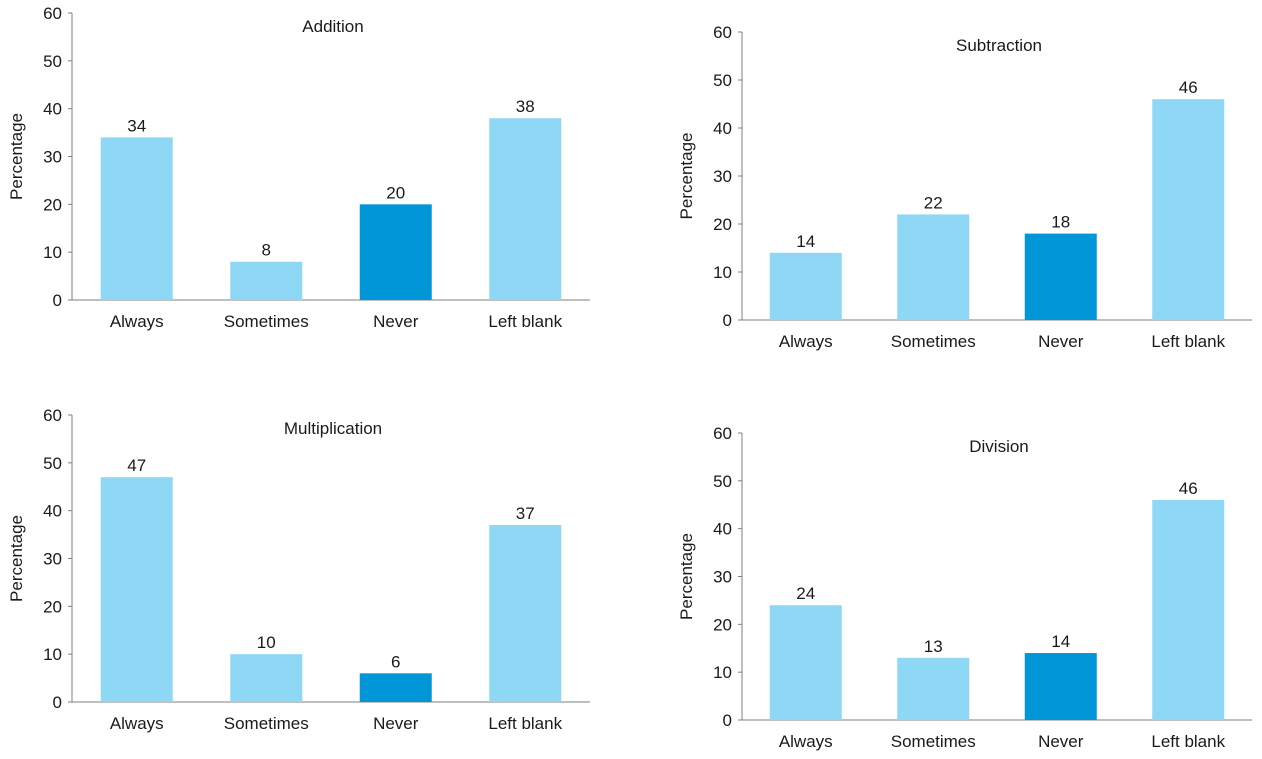 The height and width of the screenshot is (759, 1262). Describe the element at coordinates (722, 624) in the screenshot. I see `chart-3-y-tick-label: 20` at that location.